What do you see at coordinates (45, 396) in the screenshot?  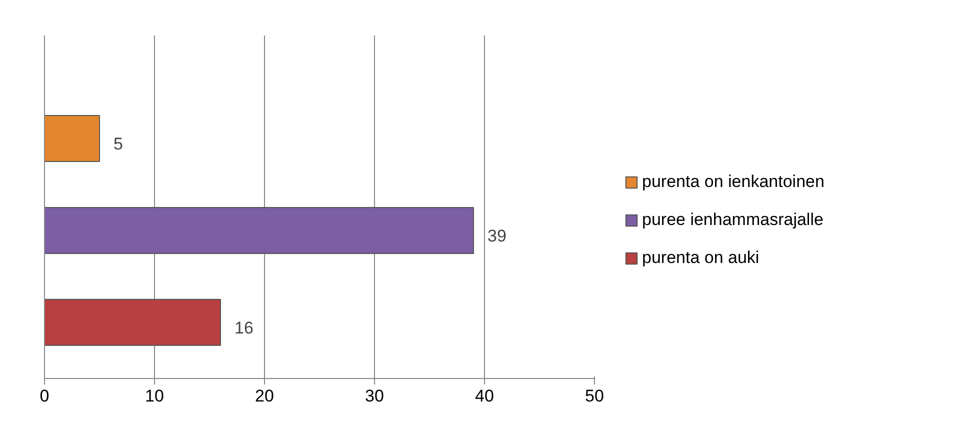 I see `x-tick-label: 0` at bounding box center [45, 396].